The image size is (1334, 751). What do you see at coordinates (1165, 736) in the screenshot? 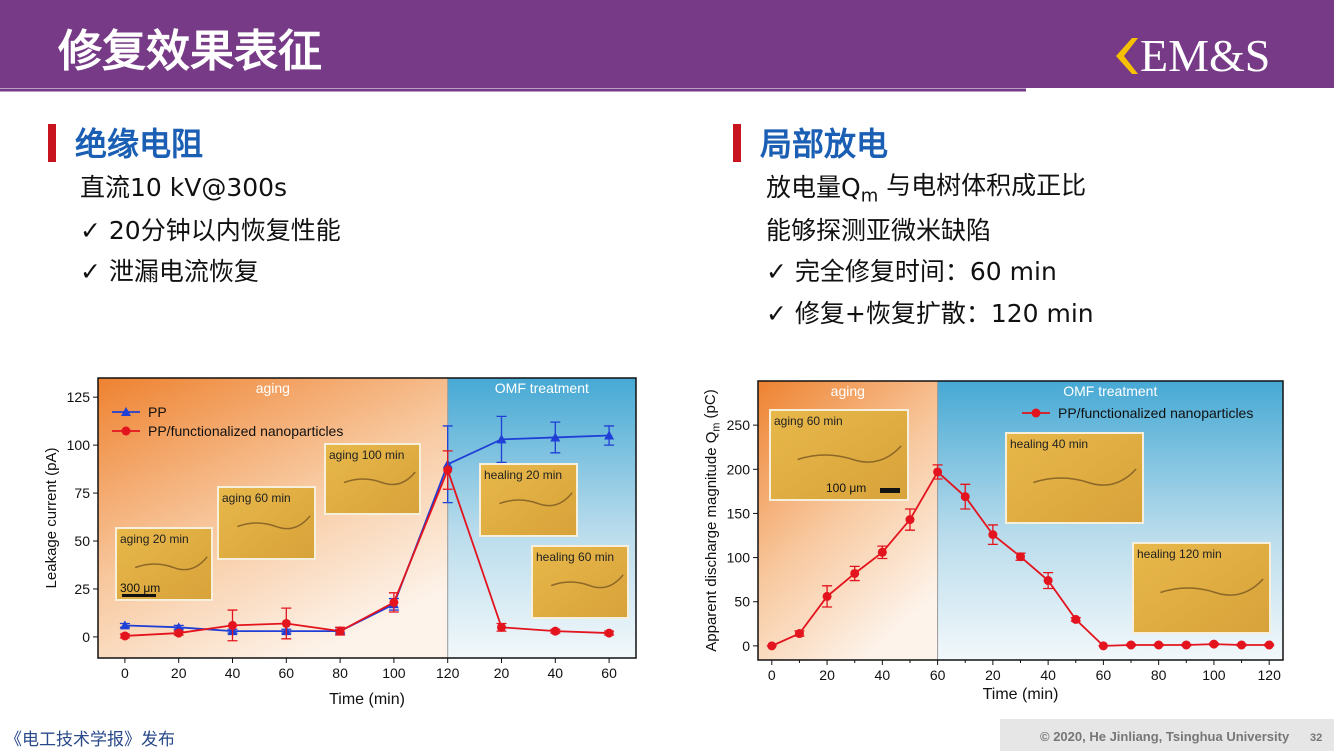
I see `footer-copyright: © 2020, He Jinliang, Tsinghua University` at bounding box center [1165, 736].